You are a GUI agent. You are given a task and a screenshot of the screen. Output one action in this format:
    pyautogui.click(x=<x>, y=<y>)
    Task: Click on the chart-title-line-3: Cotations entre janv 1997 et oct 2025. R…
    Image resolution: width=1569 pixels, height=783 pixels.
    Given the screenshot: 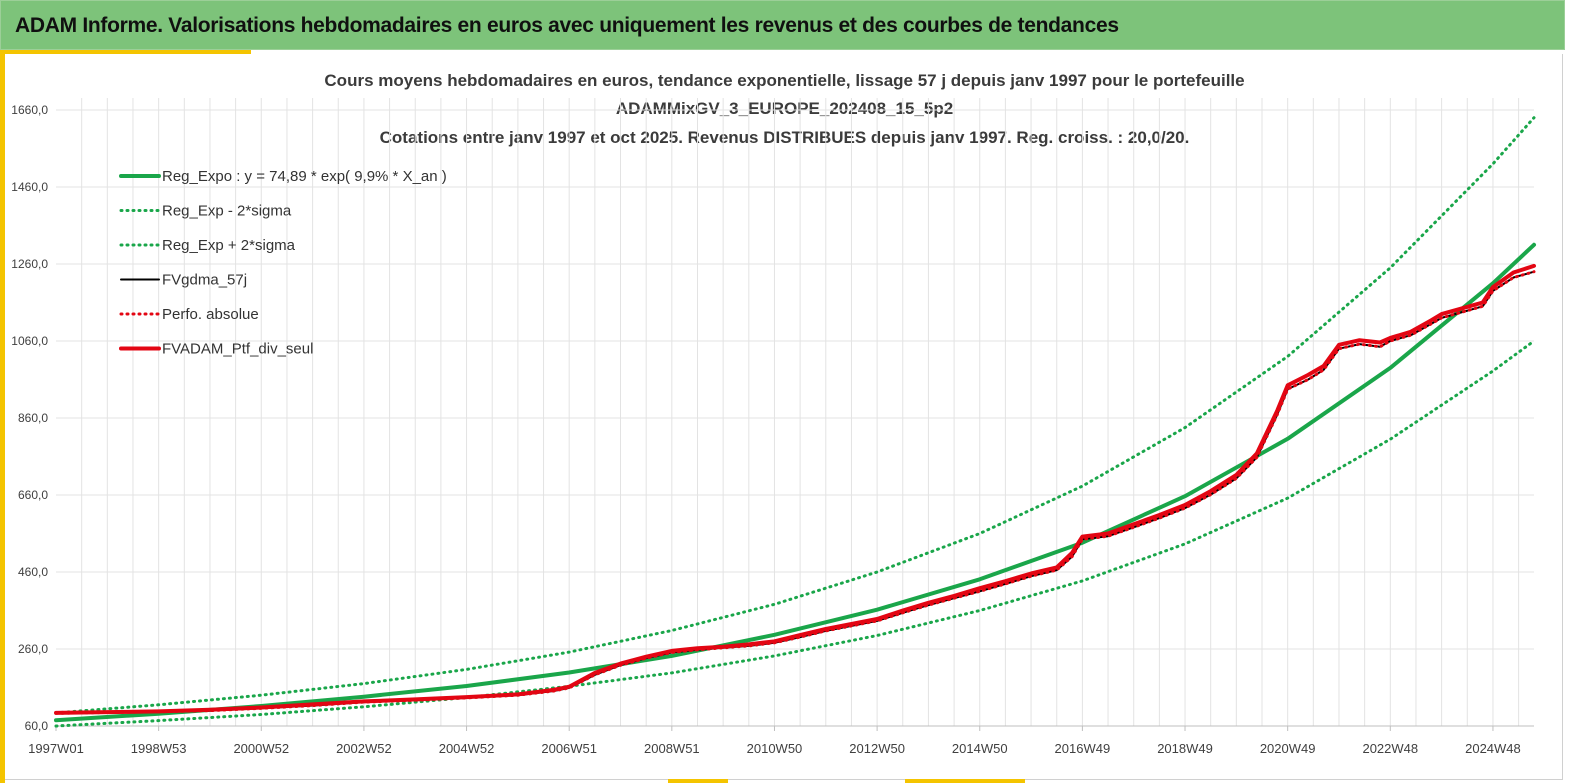 What is the action you would take?
    pyautogui.click(x=784, y=137)
    